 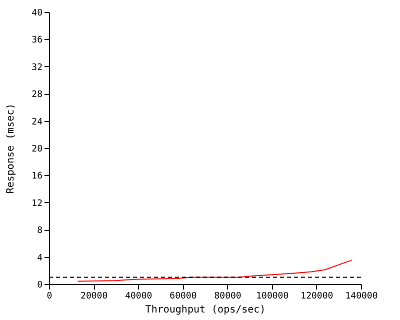 I want to click on y-tick-label: 20, so click(x=37, y=149).